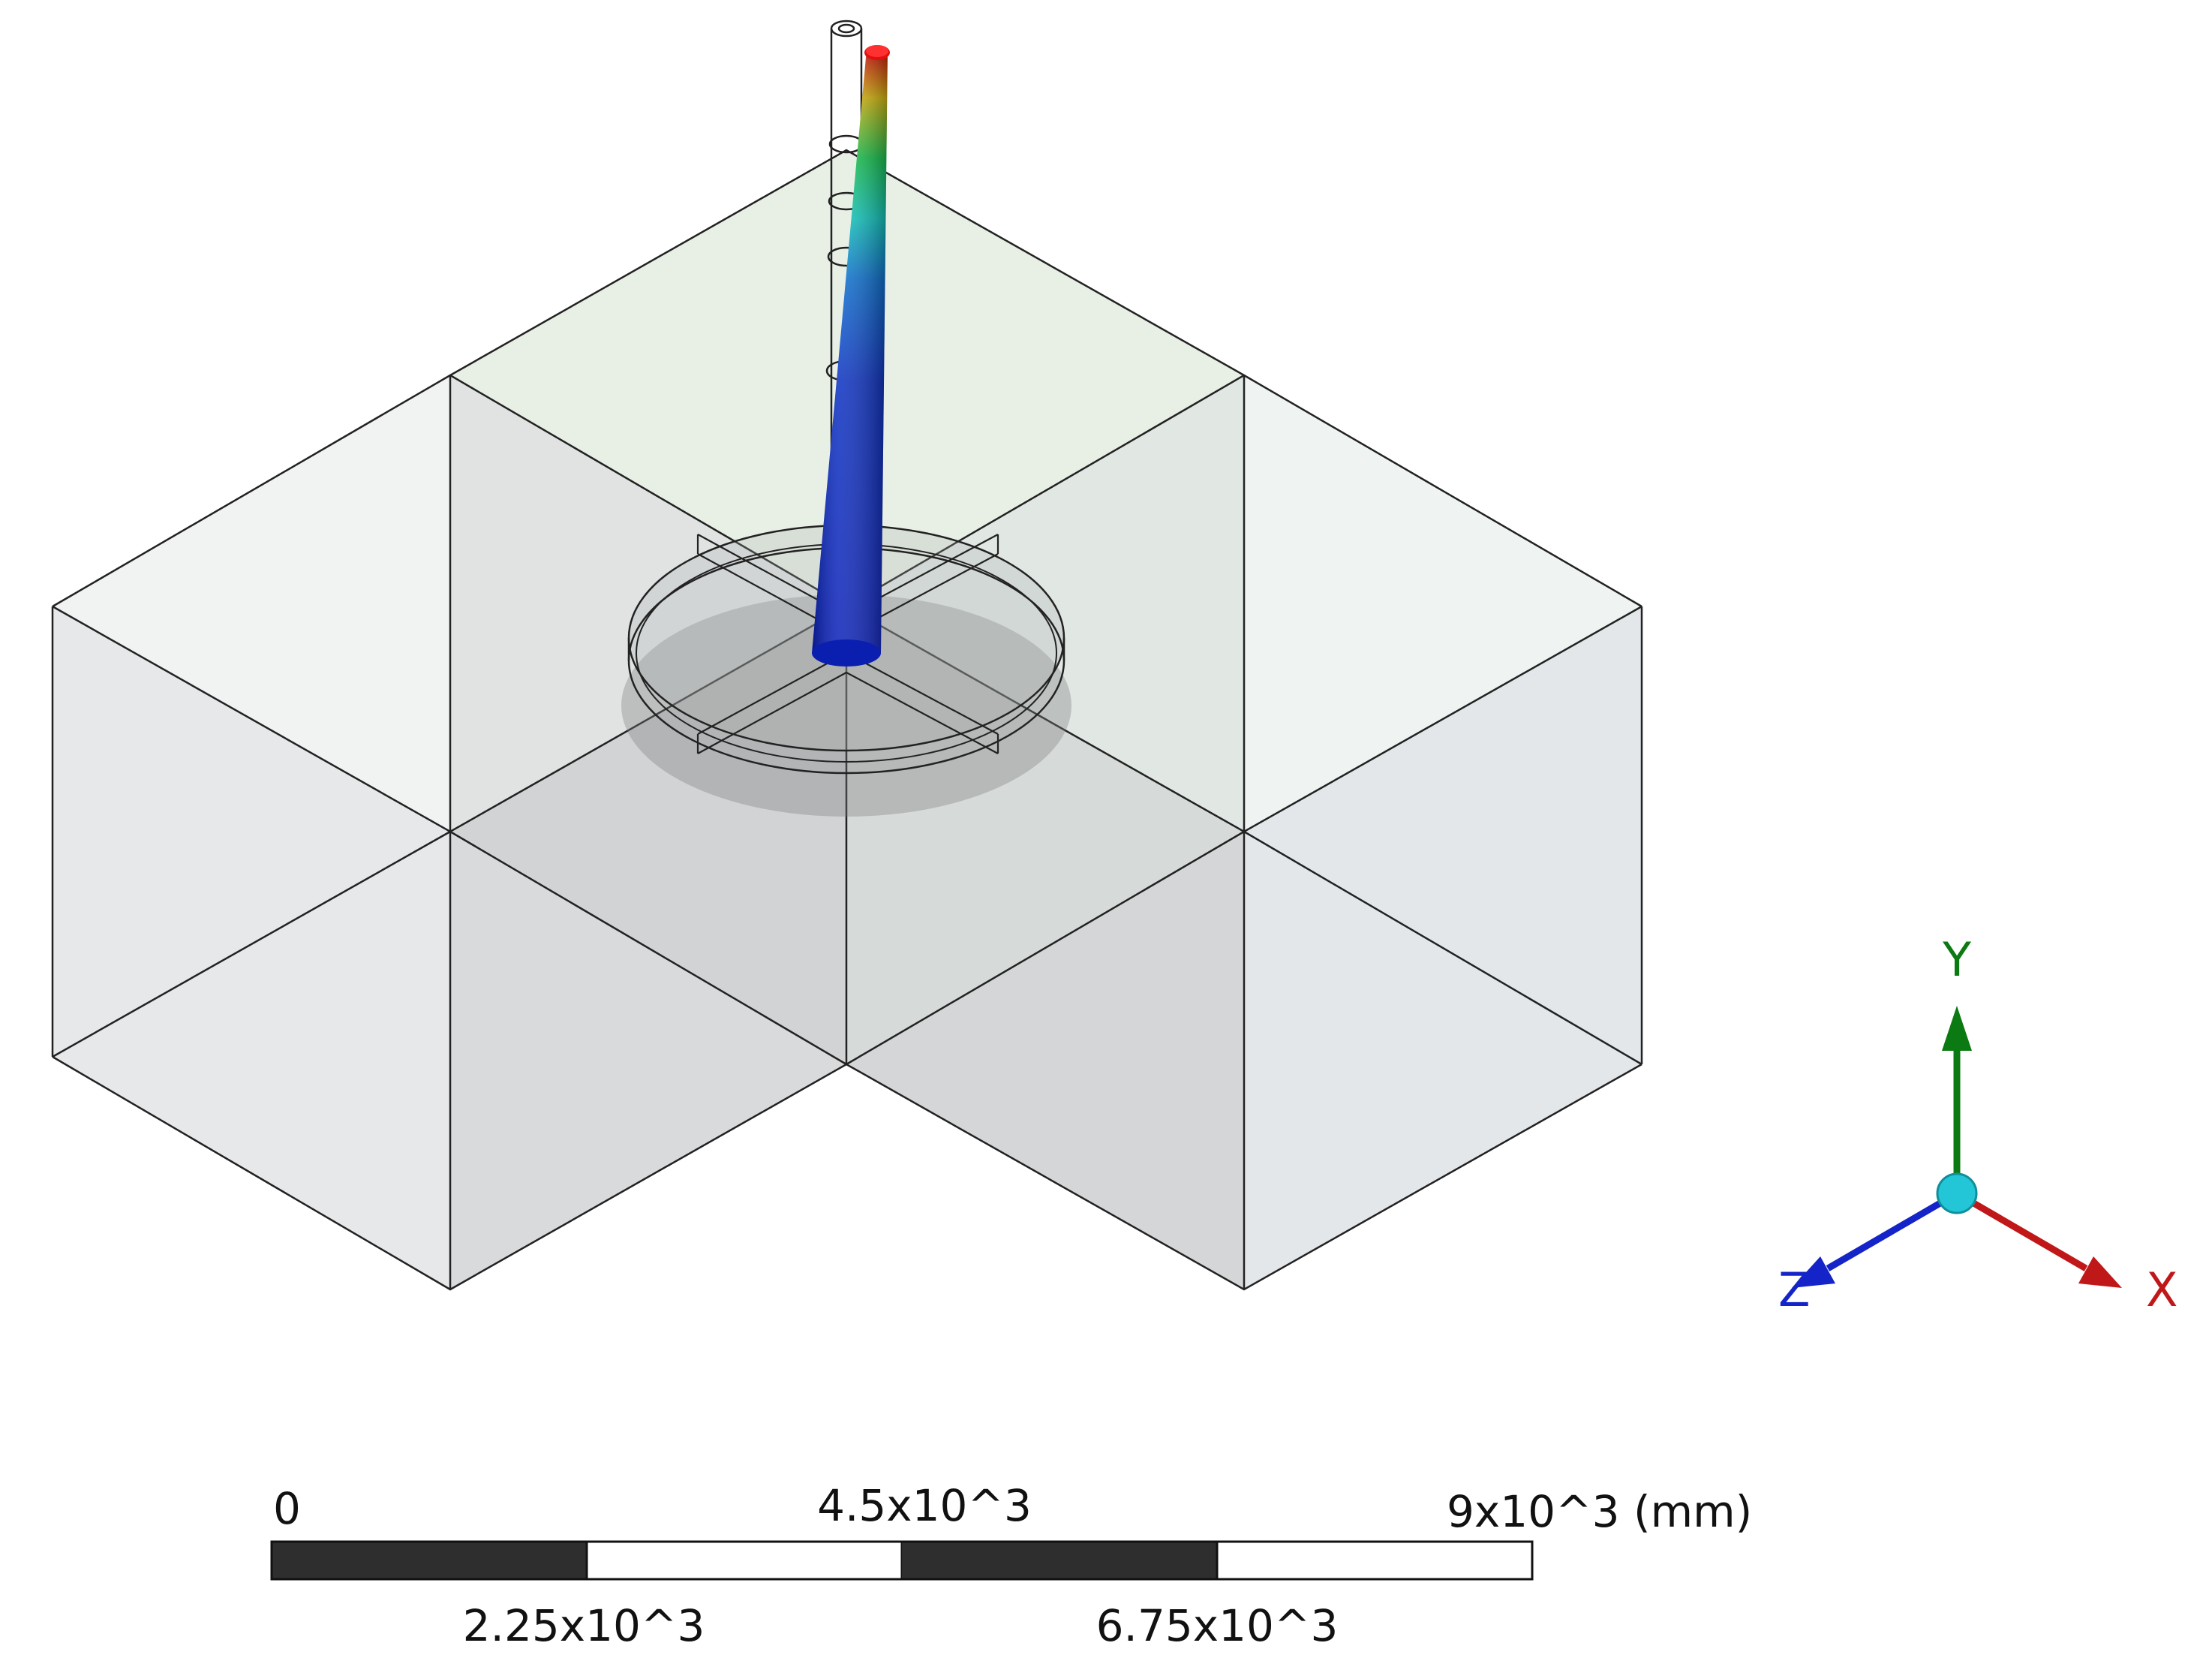  What do you see at coordinates (1794, 1289) in the screenshot?
I see `z-axis-label: Z` at bounding box center [1794, 1289].